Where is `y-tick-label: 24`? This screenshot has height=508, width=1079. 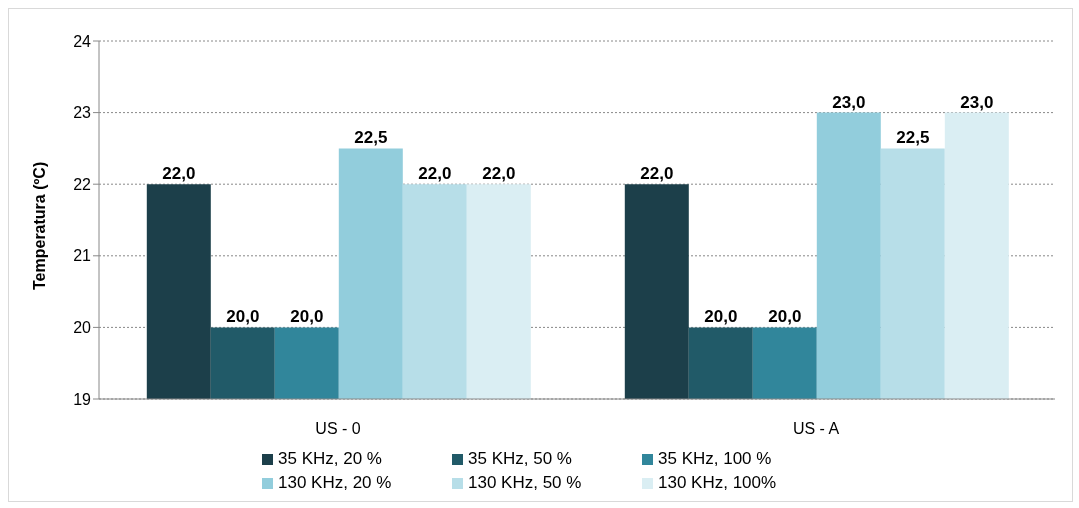 y-tick-label: 24 is located at coordinates (82, 41).